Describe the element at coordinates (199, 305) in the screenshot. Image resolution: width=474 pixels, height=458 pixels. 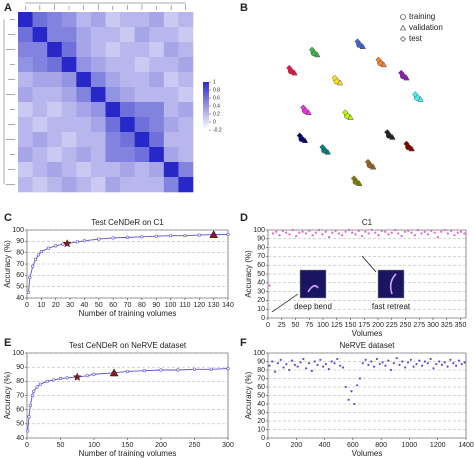
I see `x-tick-label: 120` at that location.